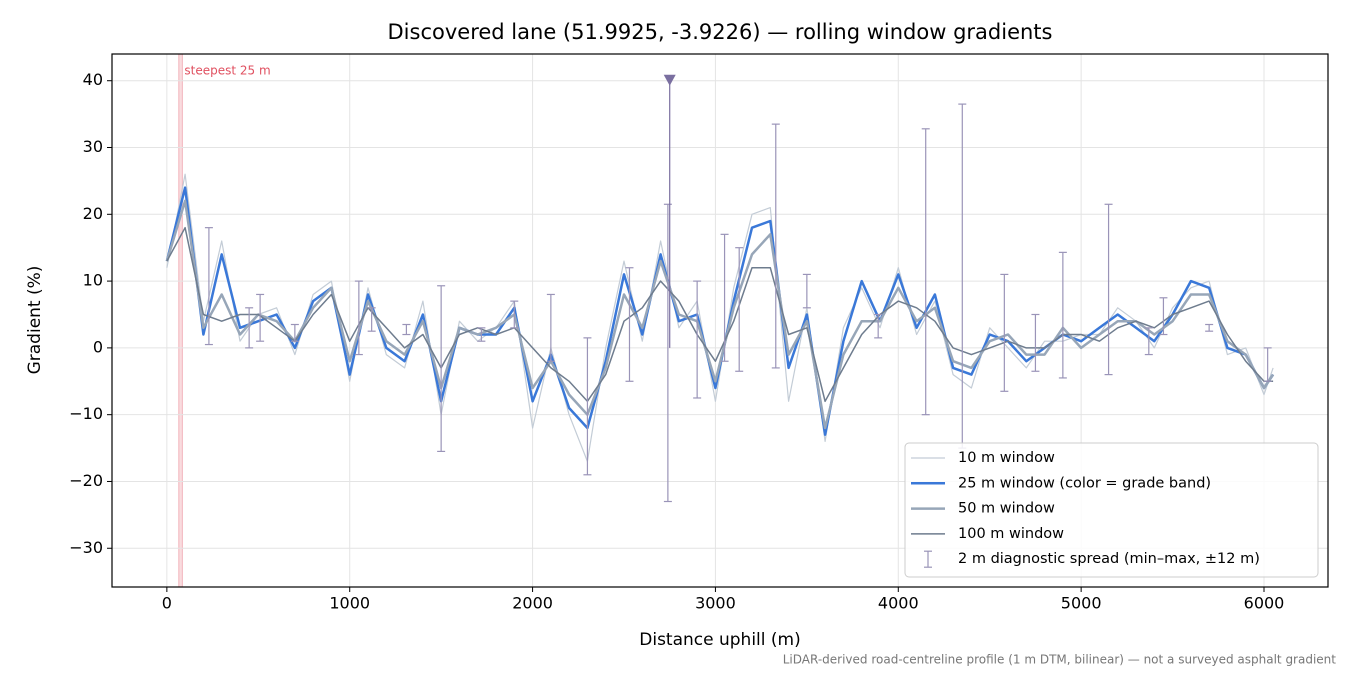 This screenshot has width=1350, height=679. I want to click on legend-label: 100 m window, so click(1011, 534).